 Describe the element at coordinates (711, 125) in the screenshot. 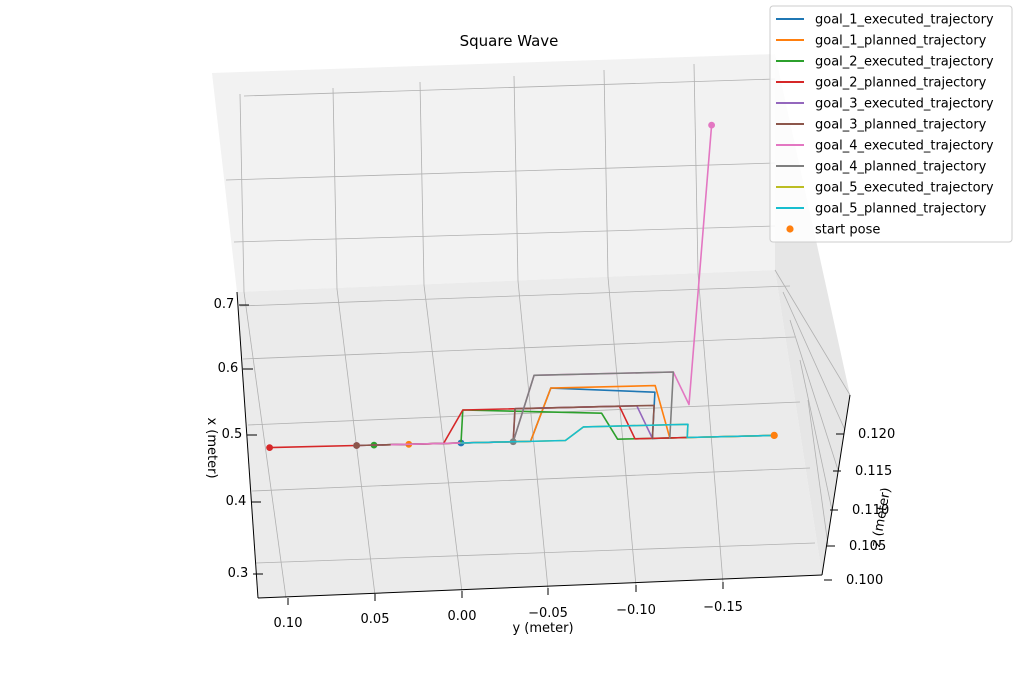

I see `series-end-point-goal-4-executed-trajectory` at that location.